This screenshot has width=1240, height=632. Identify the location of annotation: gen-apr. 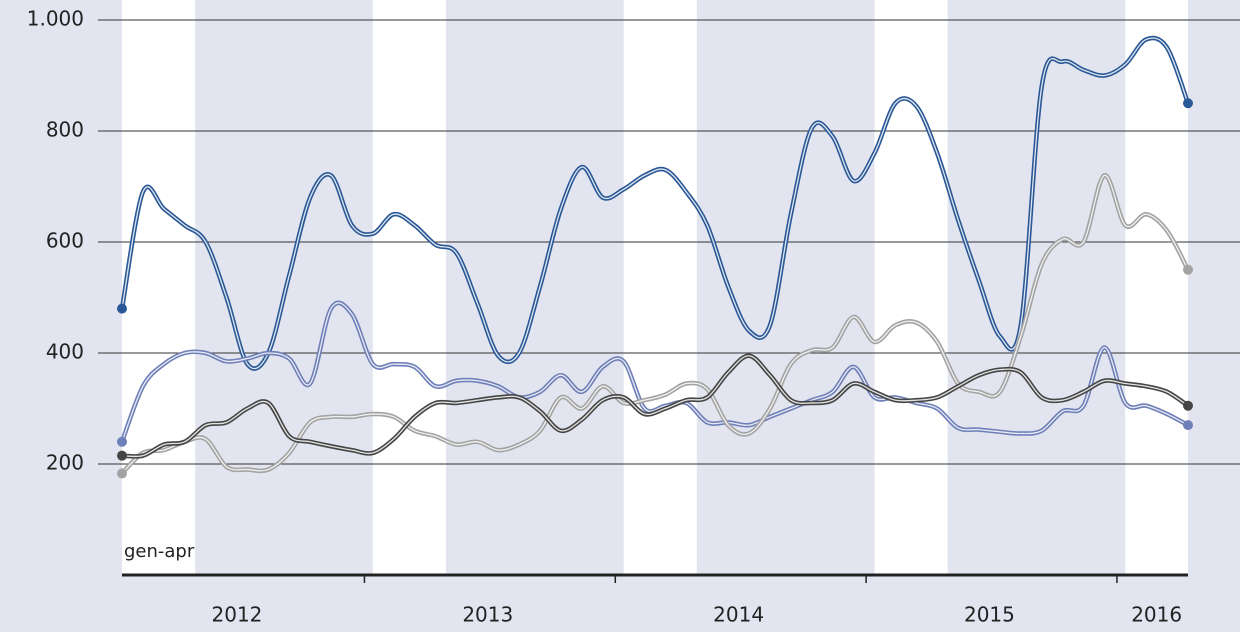
(159, 551).